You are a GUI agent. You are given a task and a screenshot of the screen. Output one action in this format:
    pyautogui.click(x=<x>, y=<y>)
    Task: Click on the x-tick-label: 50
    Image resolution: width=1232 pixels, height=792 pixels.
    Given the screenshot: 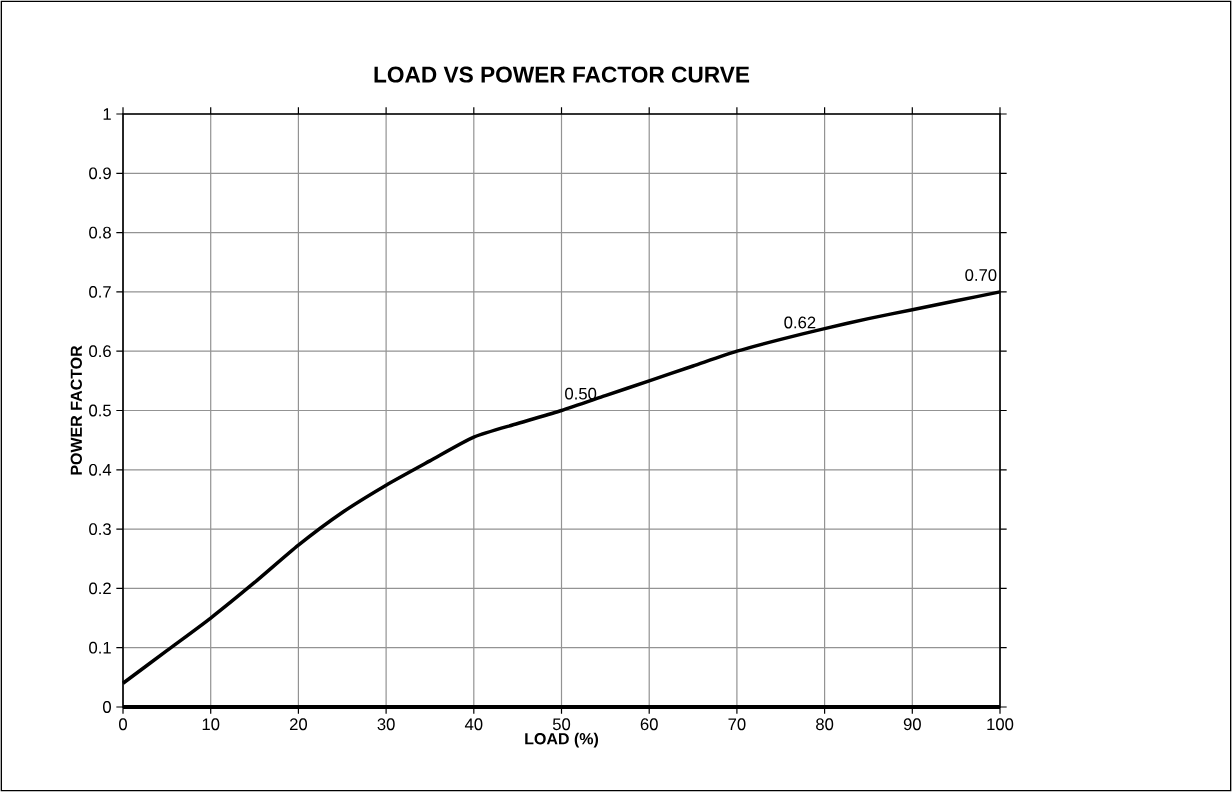 What is the action you would take?
    pyautogui.click(x=561, y=724)
    